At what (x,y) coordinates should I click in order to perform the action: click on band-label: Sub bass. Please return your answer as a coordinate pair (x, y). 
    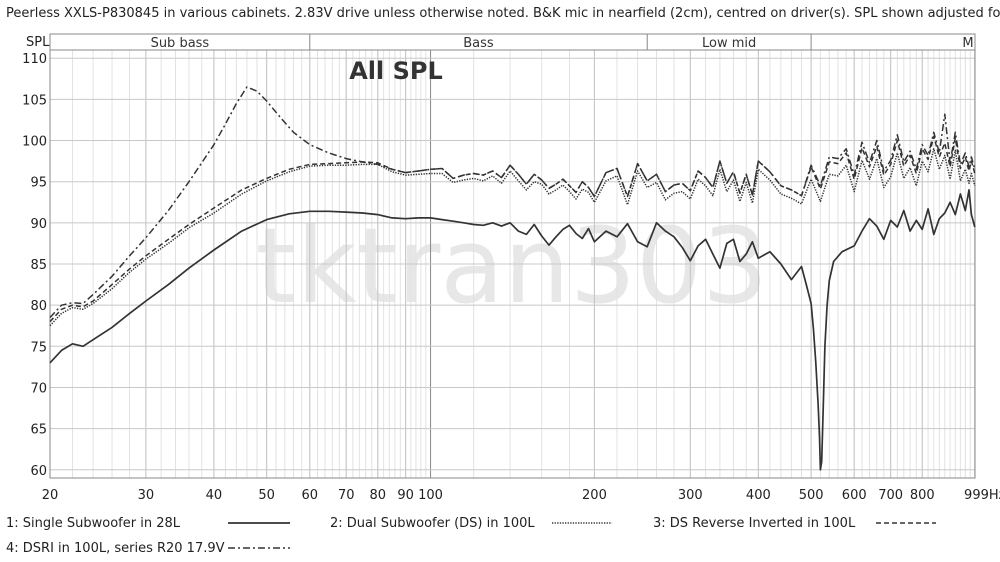
    Looking at the image, I should click on (180, 43).